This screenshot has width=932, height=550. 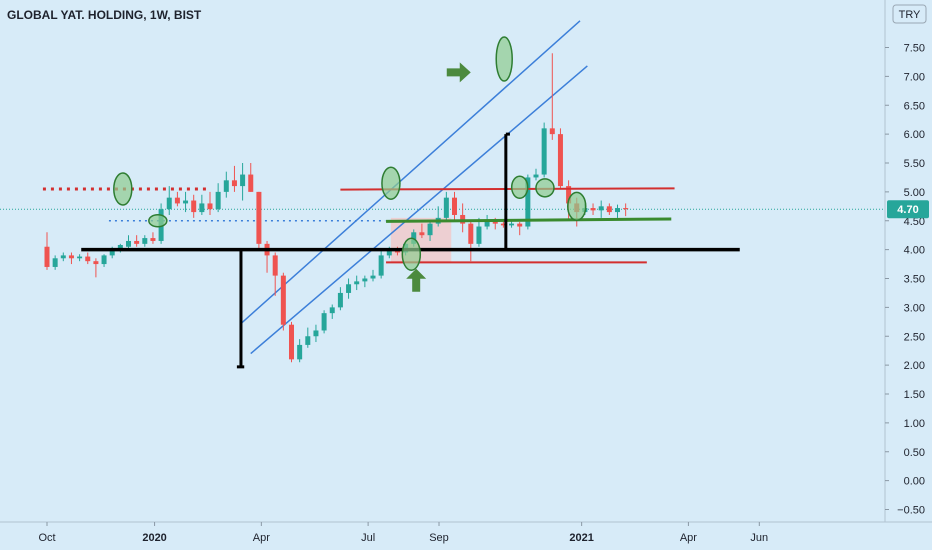 I want to click on price-tick-label: 2.50, so click(x=914, y=337).